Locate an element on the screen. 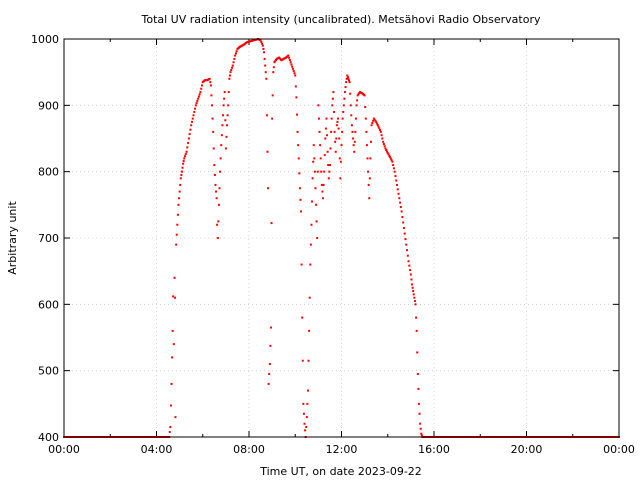  x-tick-label: 20:00 is located at coordinates (527, 449).